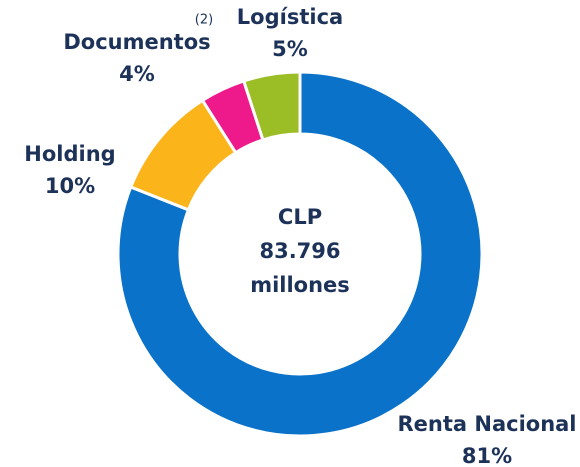 This screenshot has height=467, width=580. What do you see at coordinates (300, 217) in the screenshot?
I see `center-text: CLP` at bounding box center [300, 217].